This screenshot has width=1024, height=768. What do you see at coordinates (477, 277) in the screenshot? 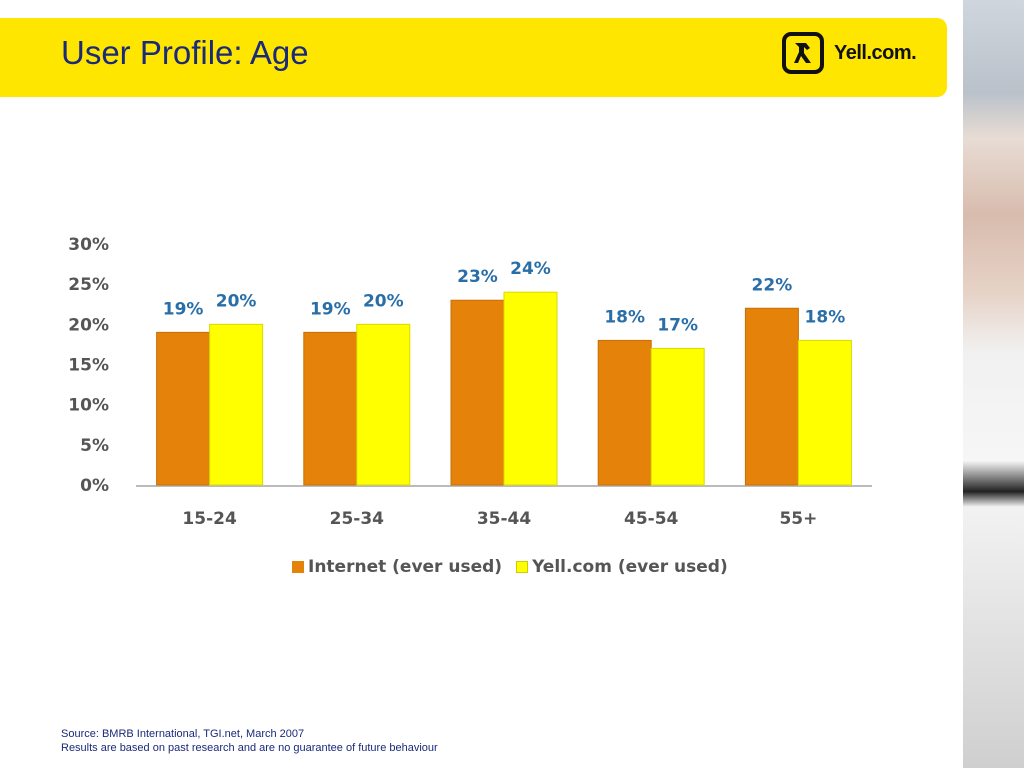
I see `data-label: 23%` at bounding box center [477, 277].